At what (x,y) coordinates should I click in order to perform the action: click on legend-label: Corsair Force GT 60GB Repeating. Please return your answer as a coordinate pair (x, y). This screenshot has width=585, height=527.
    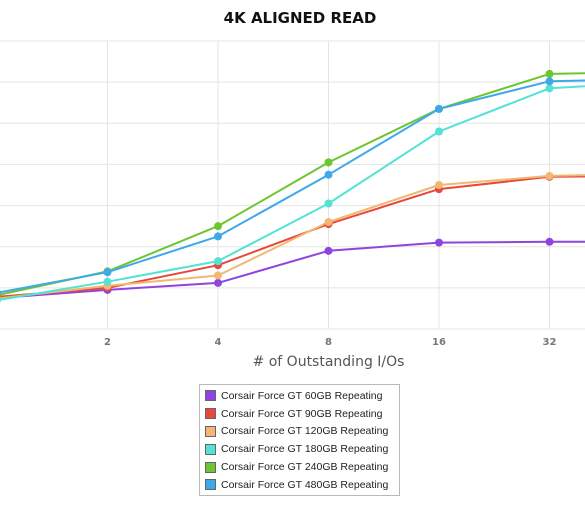
    Looking at the image, I should click on (302, 395).